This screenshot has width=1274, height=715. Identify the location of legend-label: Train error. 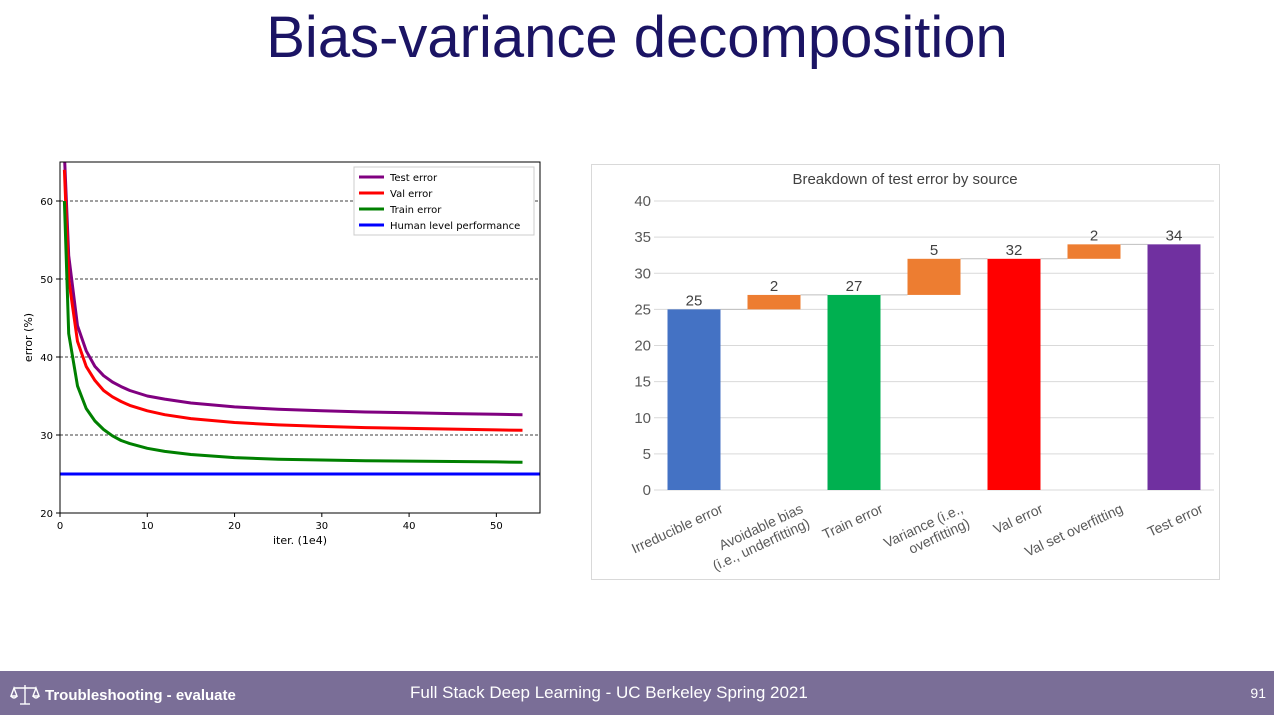
(415, 210).